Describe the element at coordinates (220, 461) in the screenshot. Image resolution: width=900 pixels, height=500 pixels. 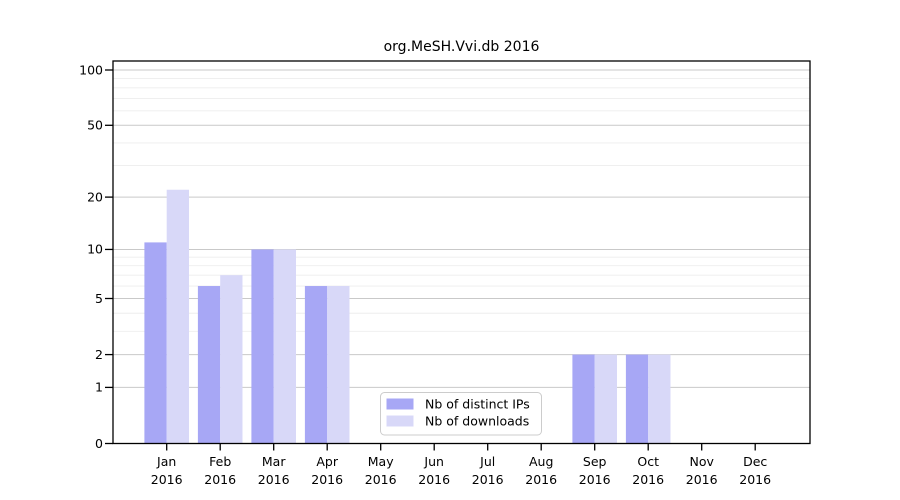
I see `x-tick-label-month-feb: Feb` at that location.